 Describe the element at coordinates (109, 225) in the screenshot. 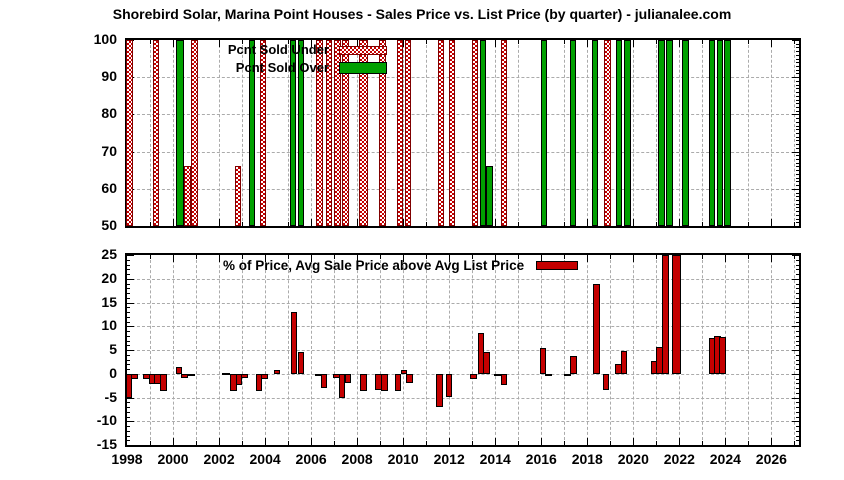

I see `y-tick-label: 50` at that location.